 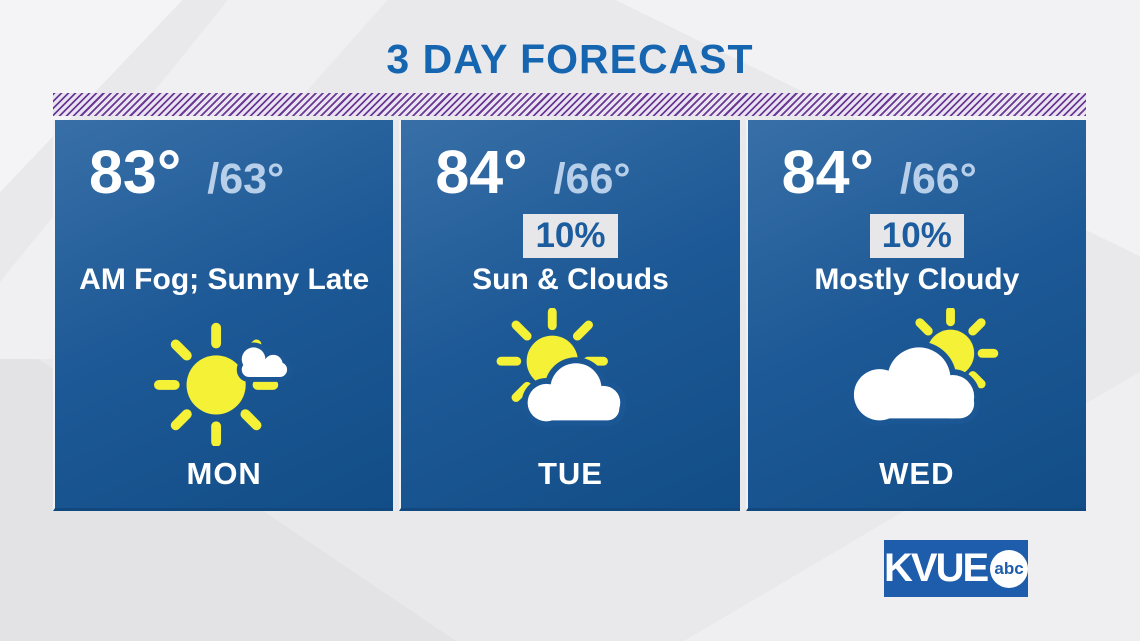 What do you see at coordinates (569, 104) in the screenshot?
I see `hatched-divider-stripe` at bounding box center [569, 104].